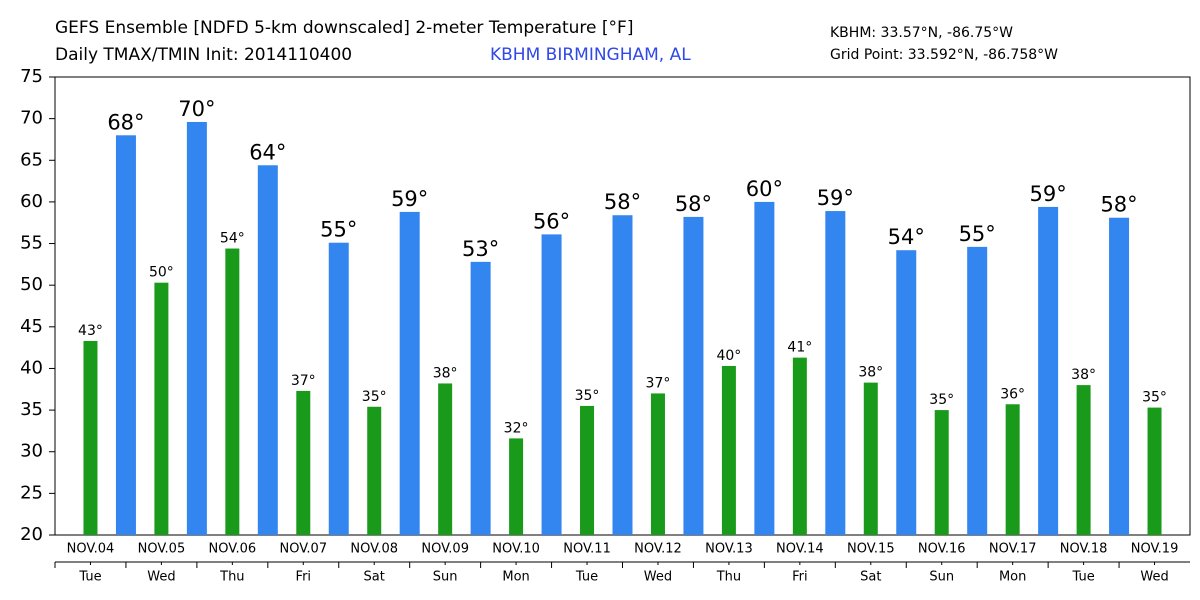  What do you see at coordinates (162, 549) in the screenshot?
I see `x-tick-label: NOV.05` at bounding box center [162, 549].